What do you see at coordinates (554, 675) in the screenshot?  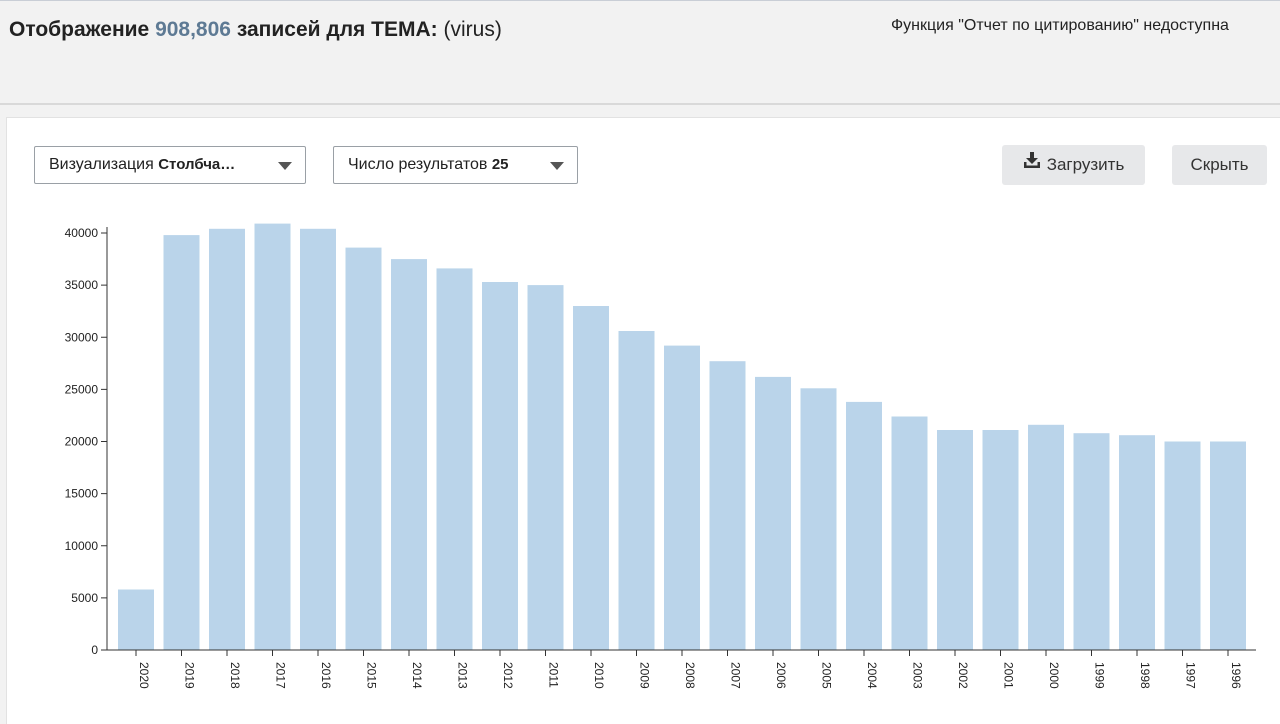 I see `x-tick-label: 2011` at bounding box center [554, 675].